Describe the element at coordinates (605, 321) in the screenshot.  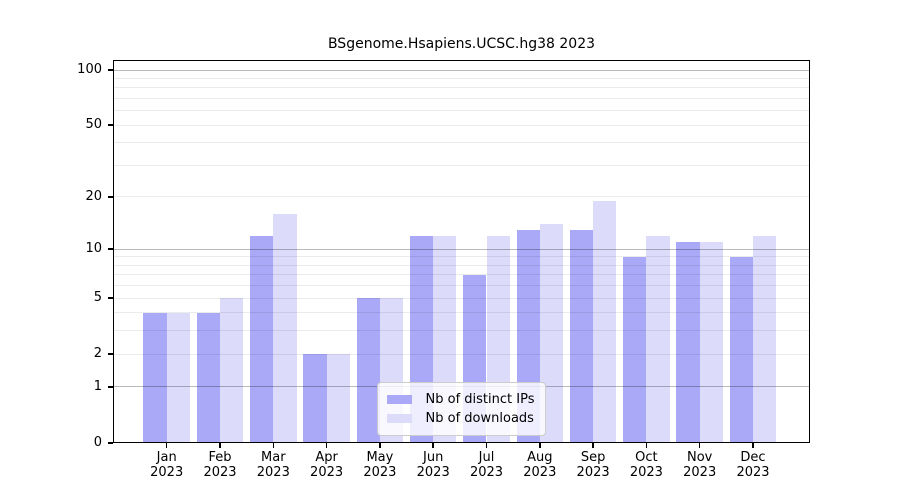
I see `bar-sep-downloads` at that location.